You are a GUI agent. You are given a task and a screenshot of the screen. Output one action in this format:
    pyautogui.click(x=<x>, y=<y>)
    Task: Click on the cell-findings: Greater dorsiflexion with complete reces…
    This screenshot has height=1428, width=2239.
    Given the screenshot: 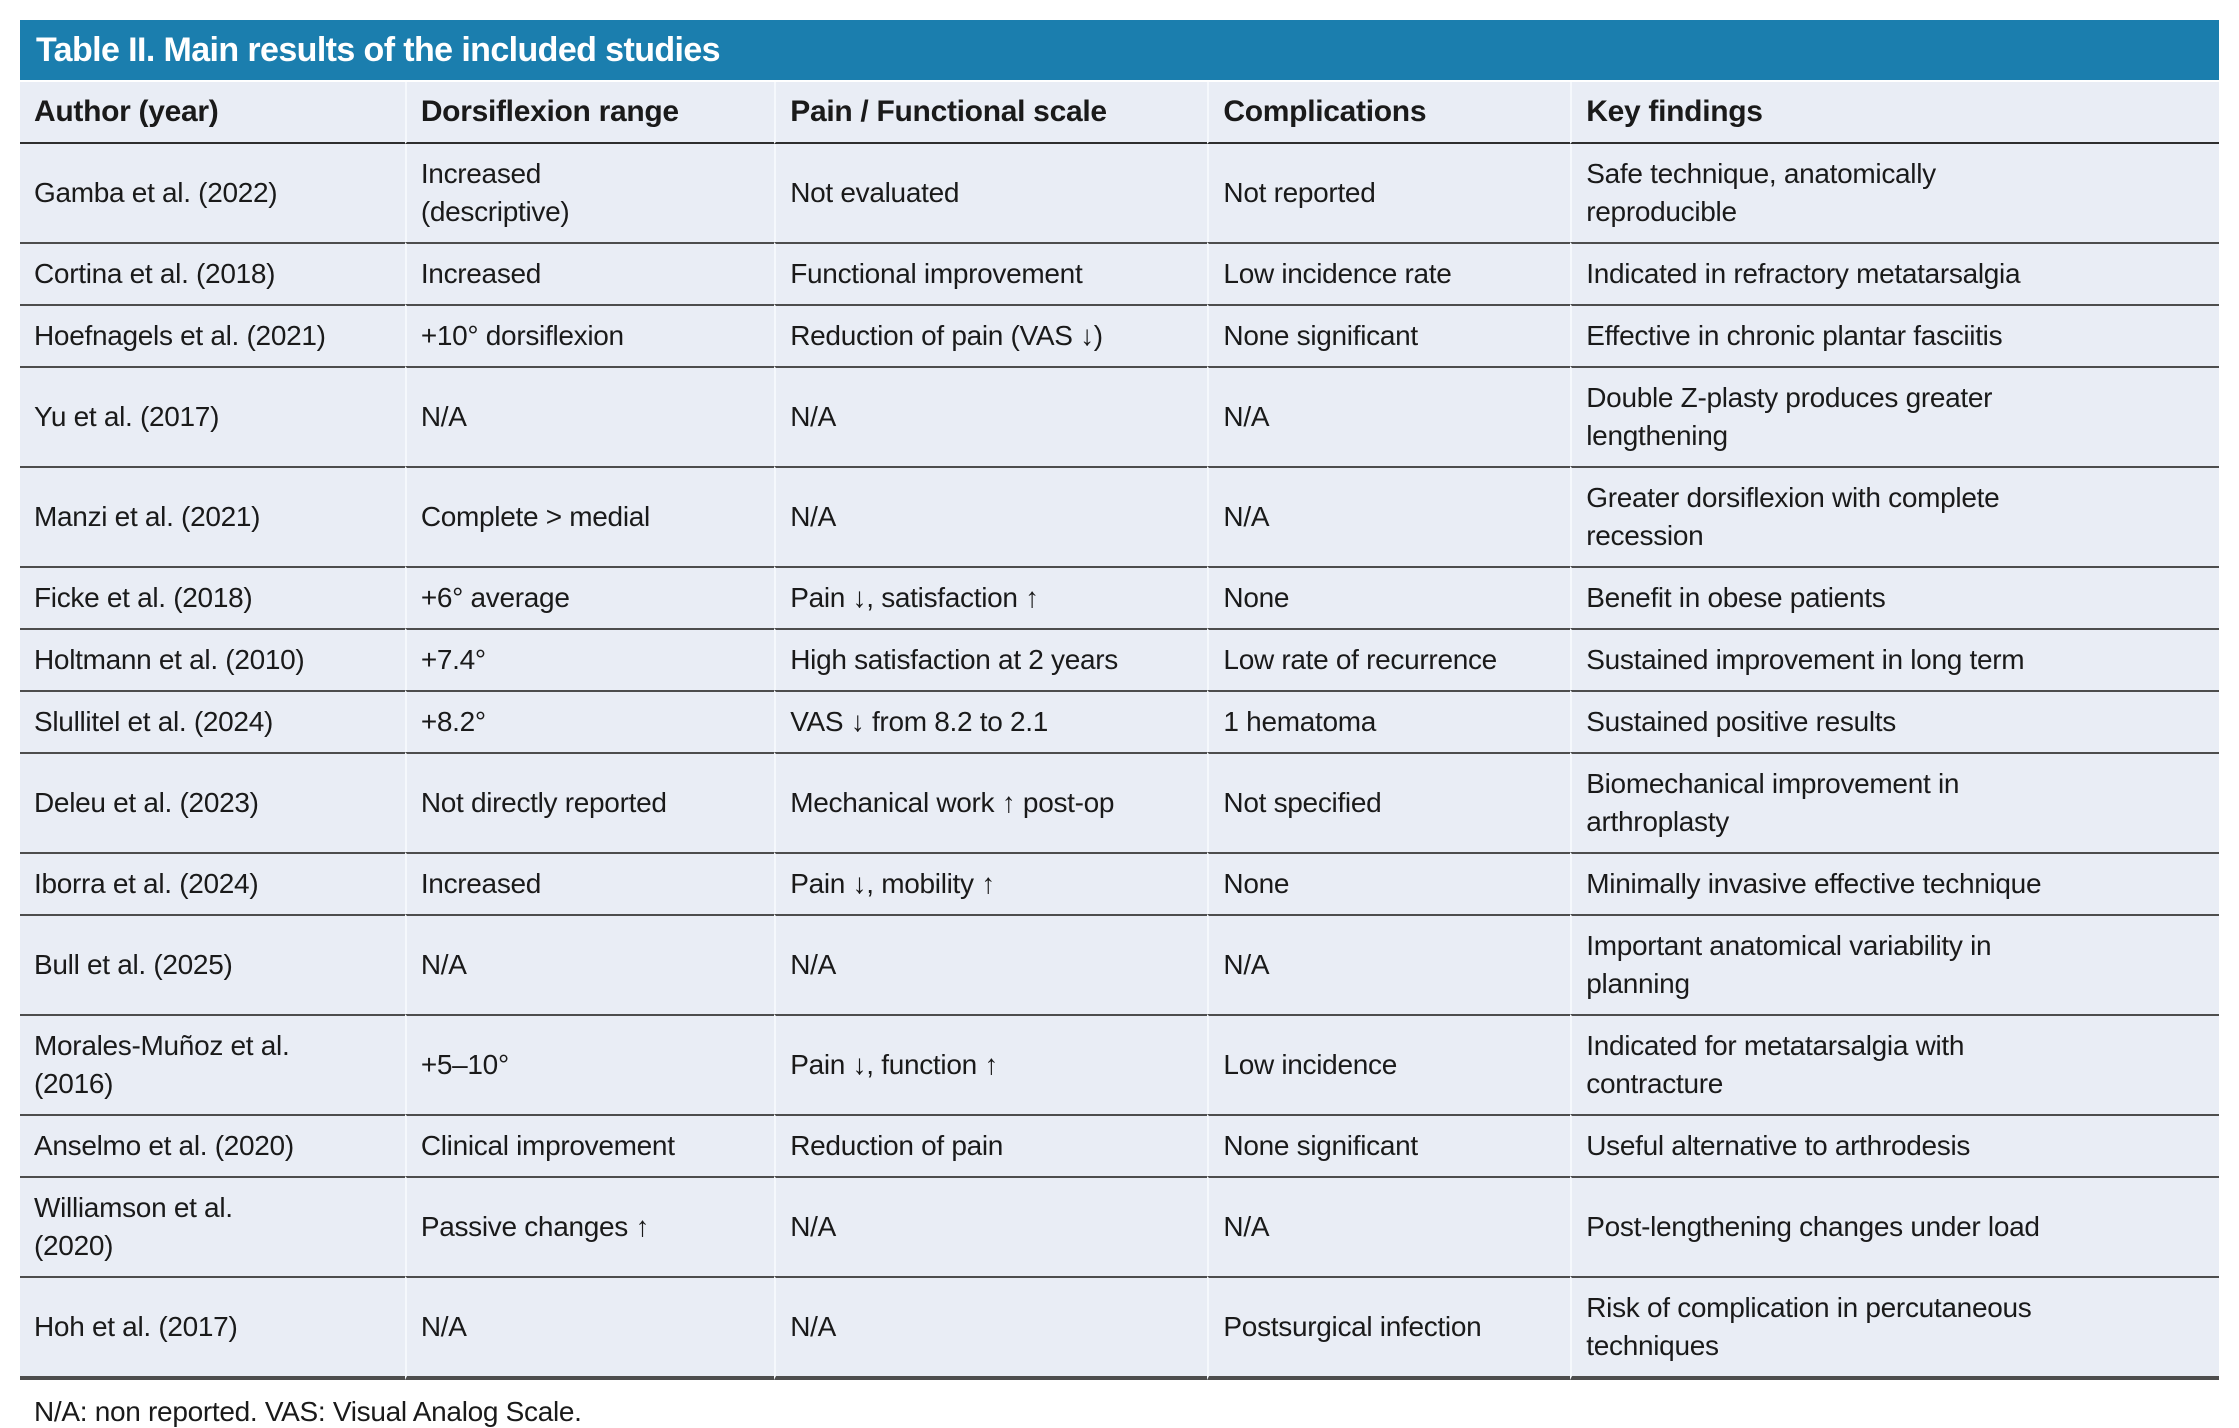 What is the action you would take?
    pyautogui.click(x=1894, y=516)
    